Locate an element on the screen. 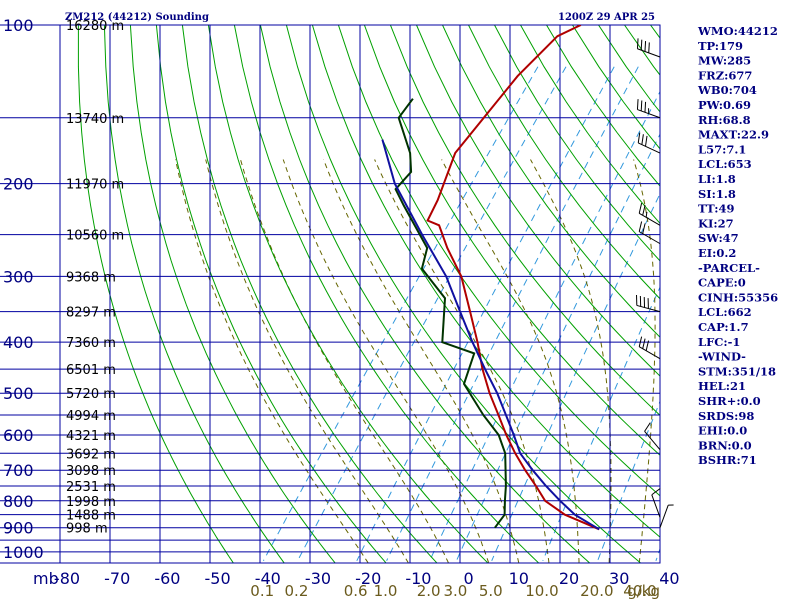  moist-adiabat is located at coordinates (462, 361).